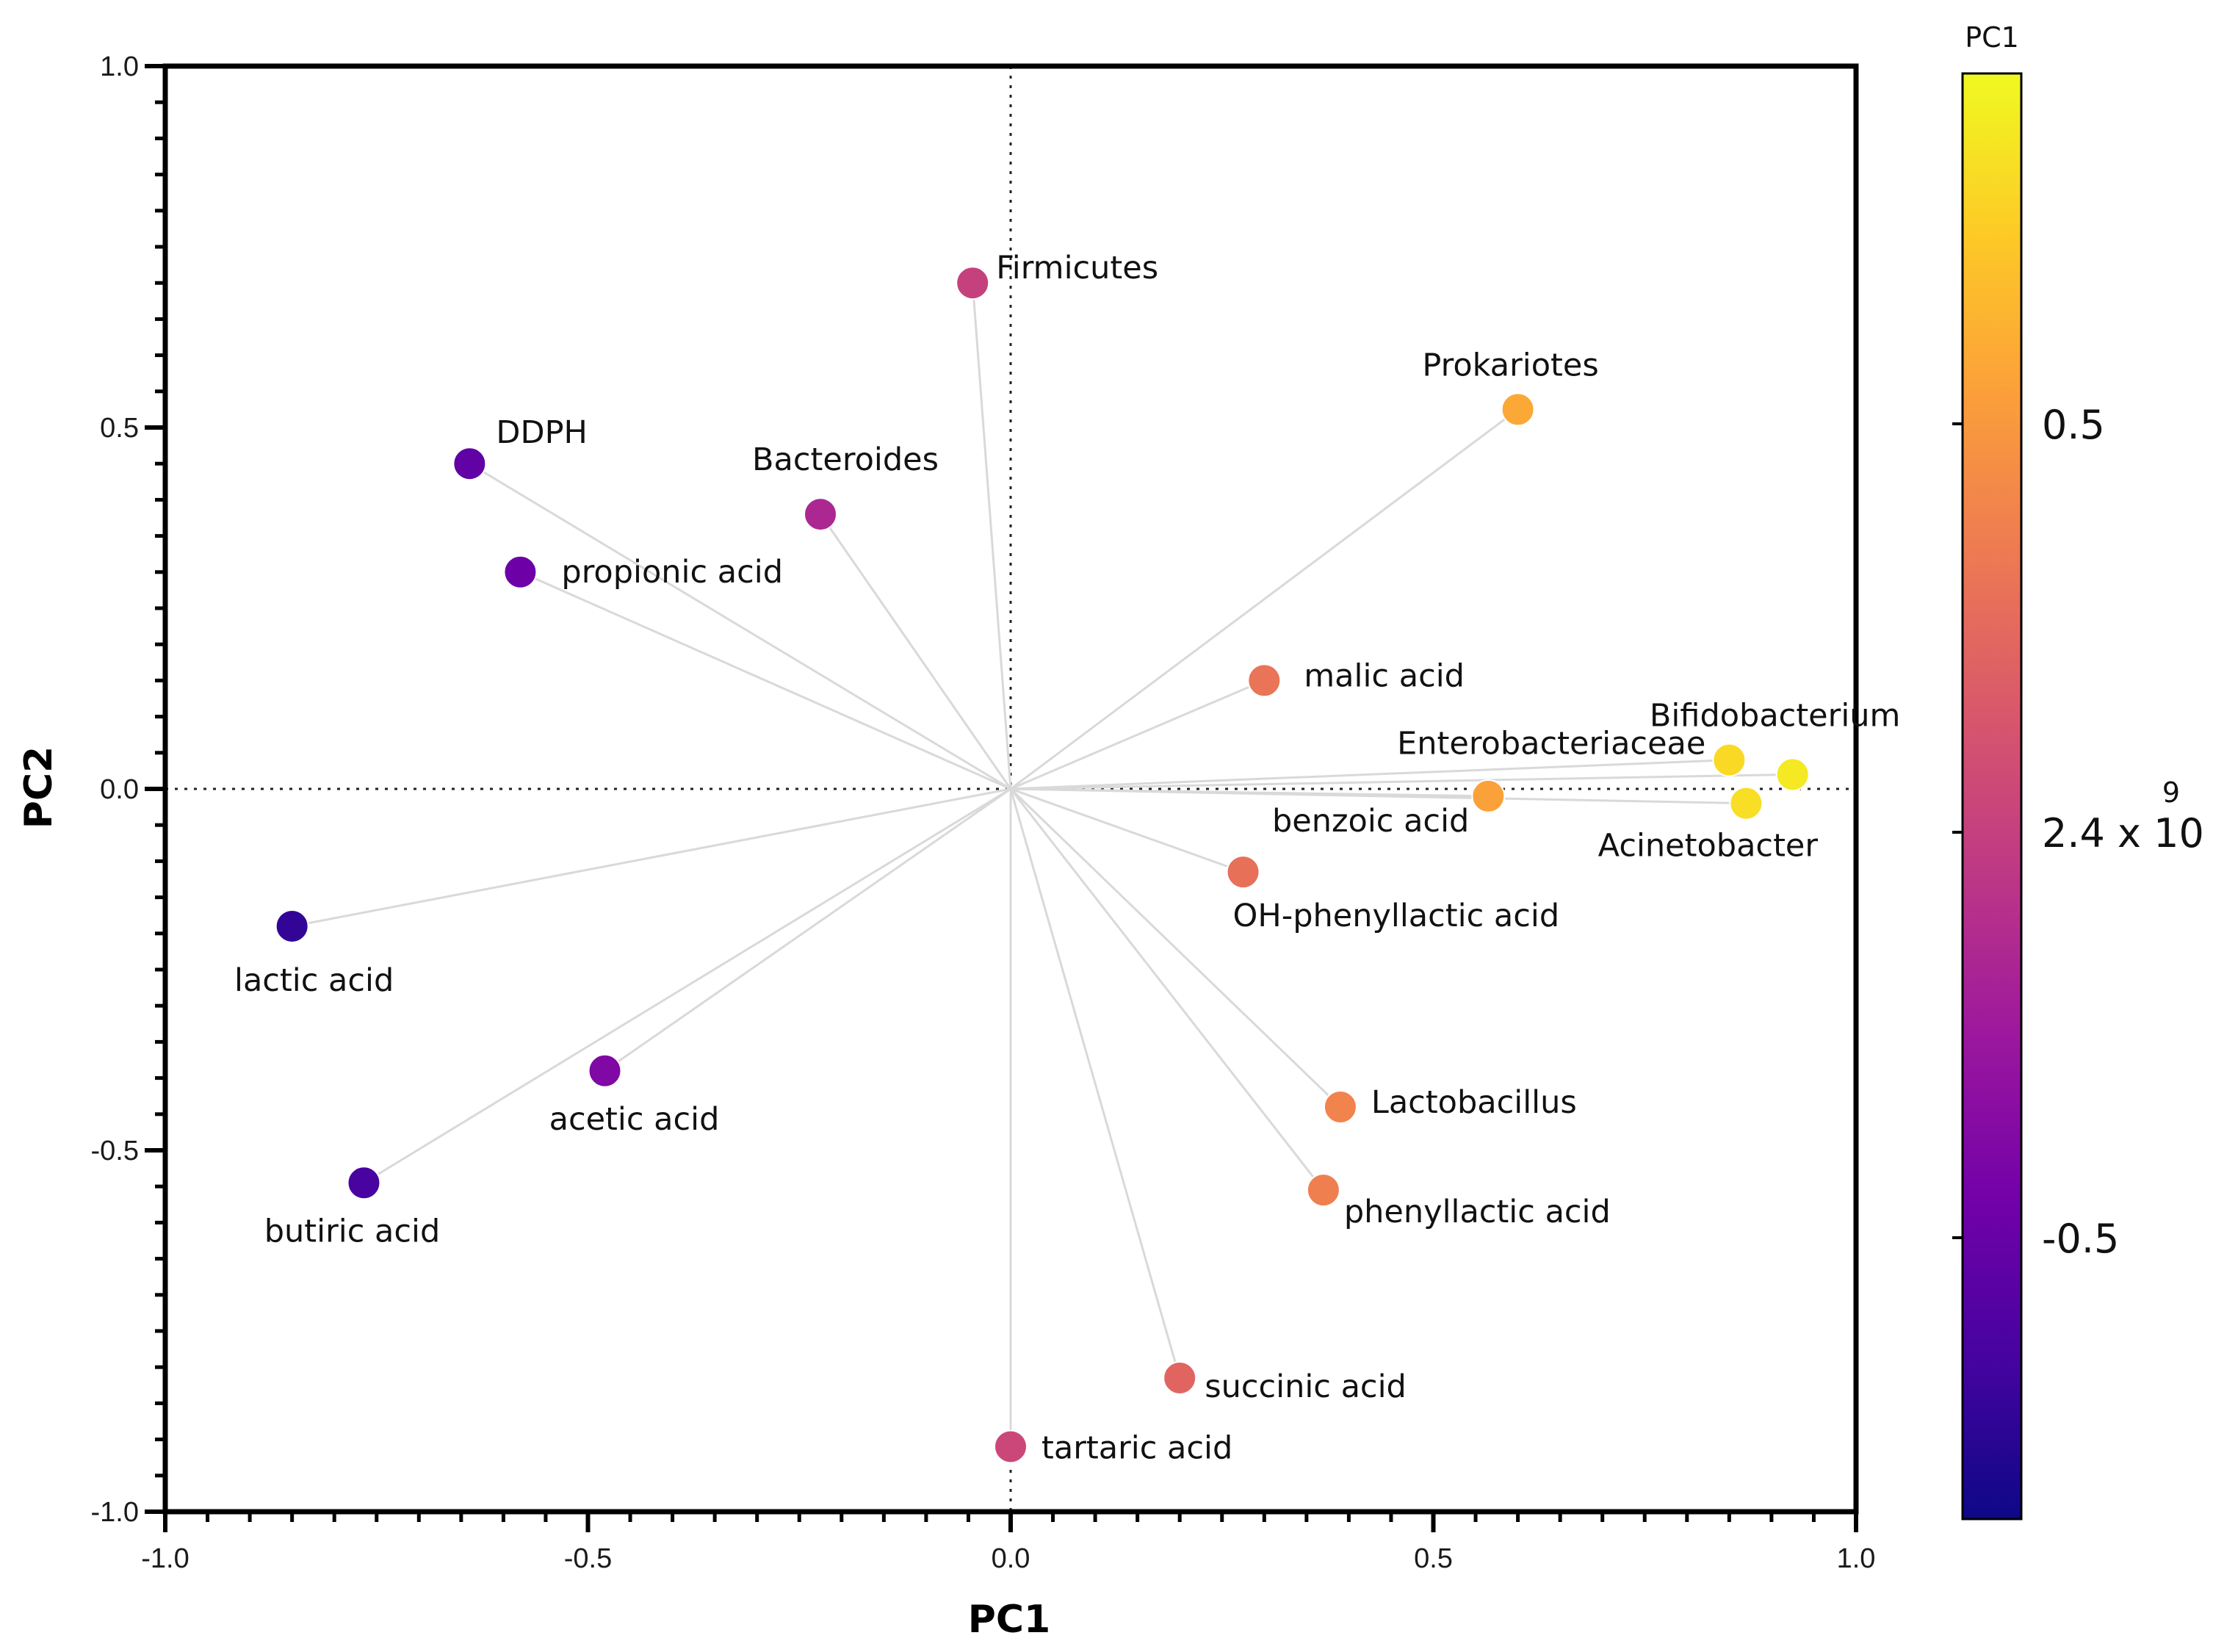 This screenshot has width=2213, height=1652. Describe the element at coordinates (1992, 796) in the screenshot. I see `colorbar-gradient` at that location.